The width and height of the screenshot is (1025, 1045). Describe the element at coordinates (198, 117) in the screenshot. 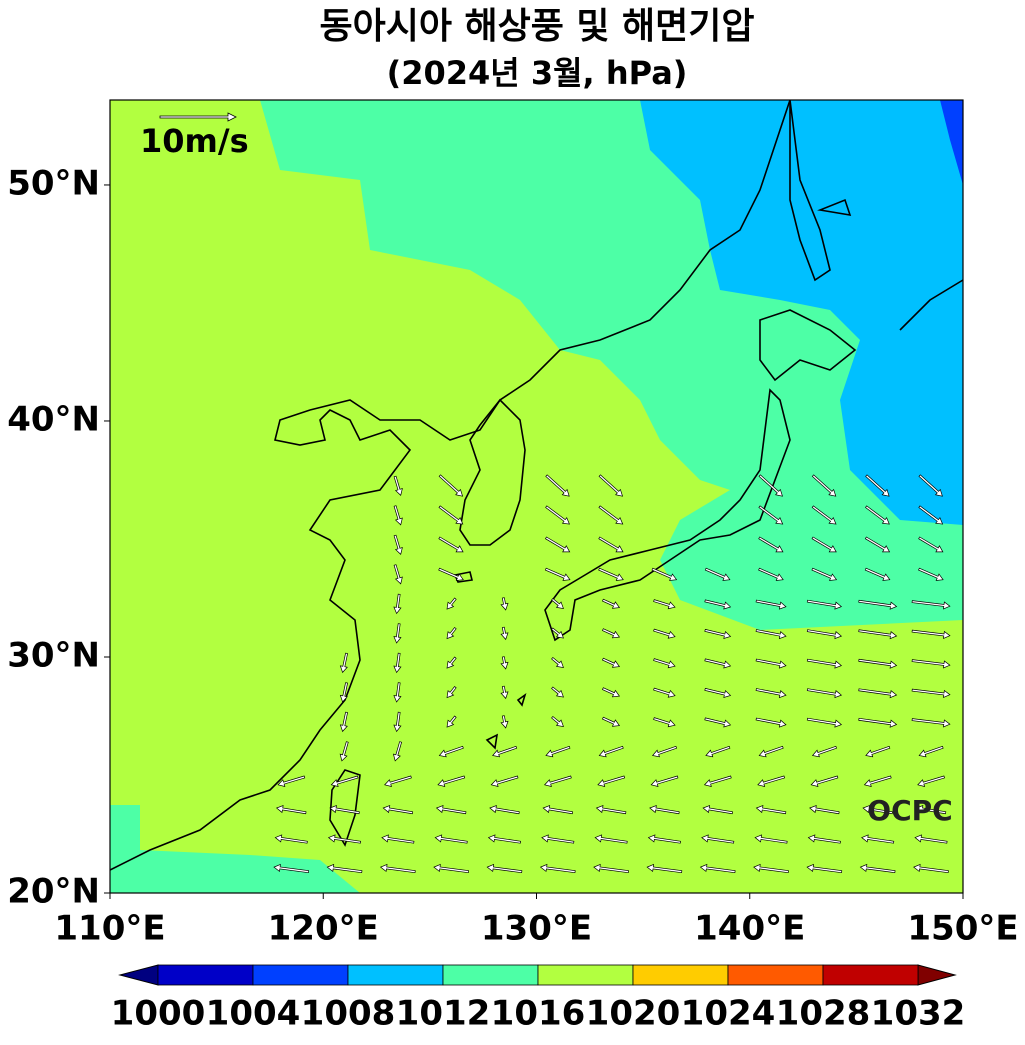

I see `reference-vector` at that location.